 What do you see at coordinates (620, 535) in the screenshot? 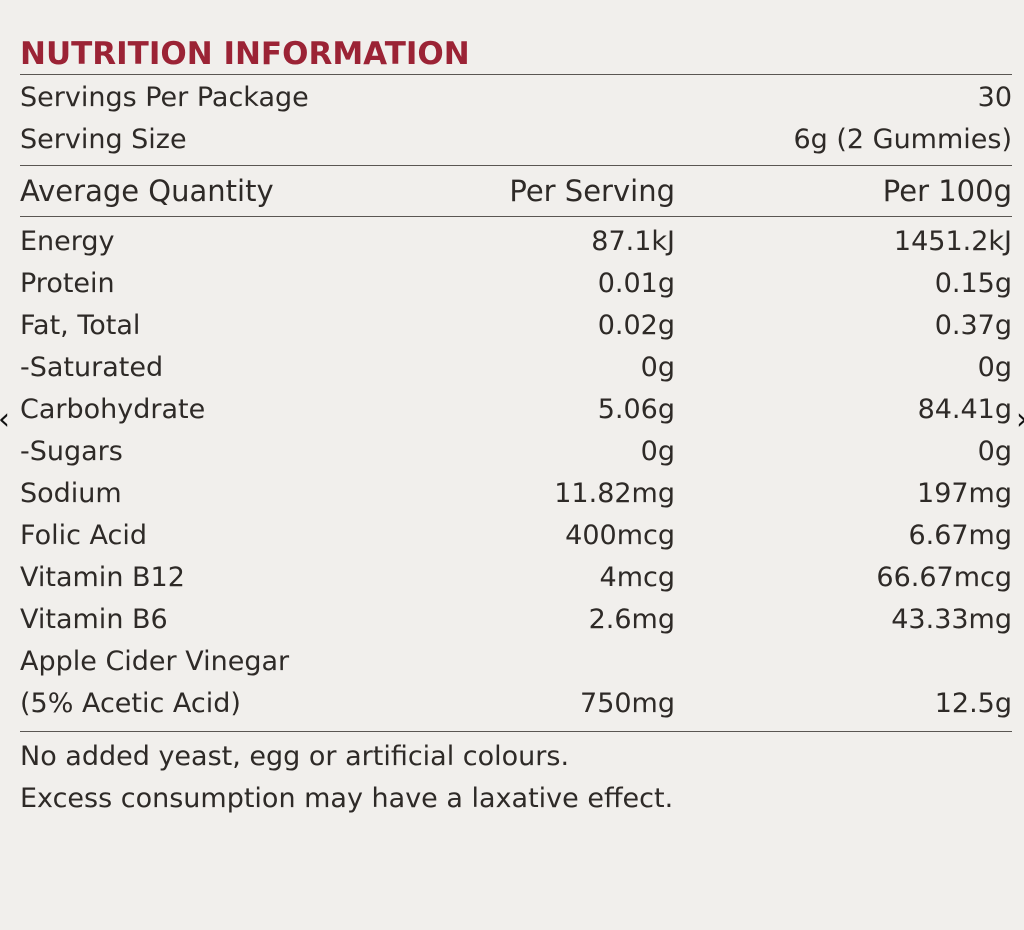
I see `nutrient-per-serving: 400mcg` at bounding box center [620, 535].